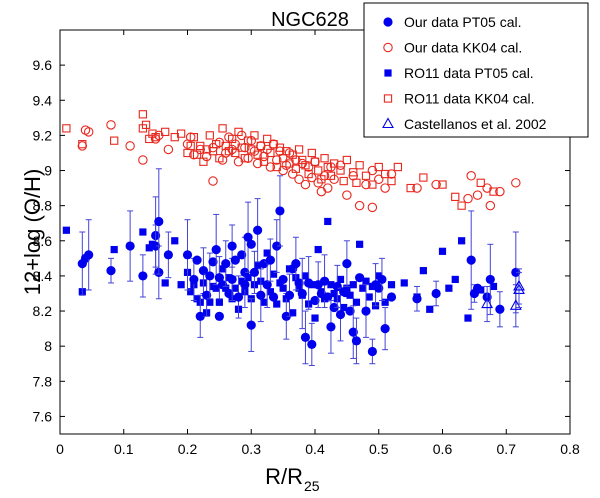 Image resolution: width=600 pixels, height=498 pixels. I want to click on y-tick-label: 9.2, so click(43, 135).